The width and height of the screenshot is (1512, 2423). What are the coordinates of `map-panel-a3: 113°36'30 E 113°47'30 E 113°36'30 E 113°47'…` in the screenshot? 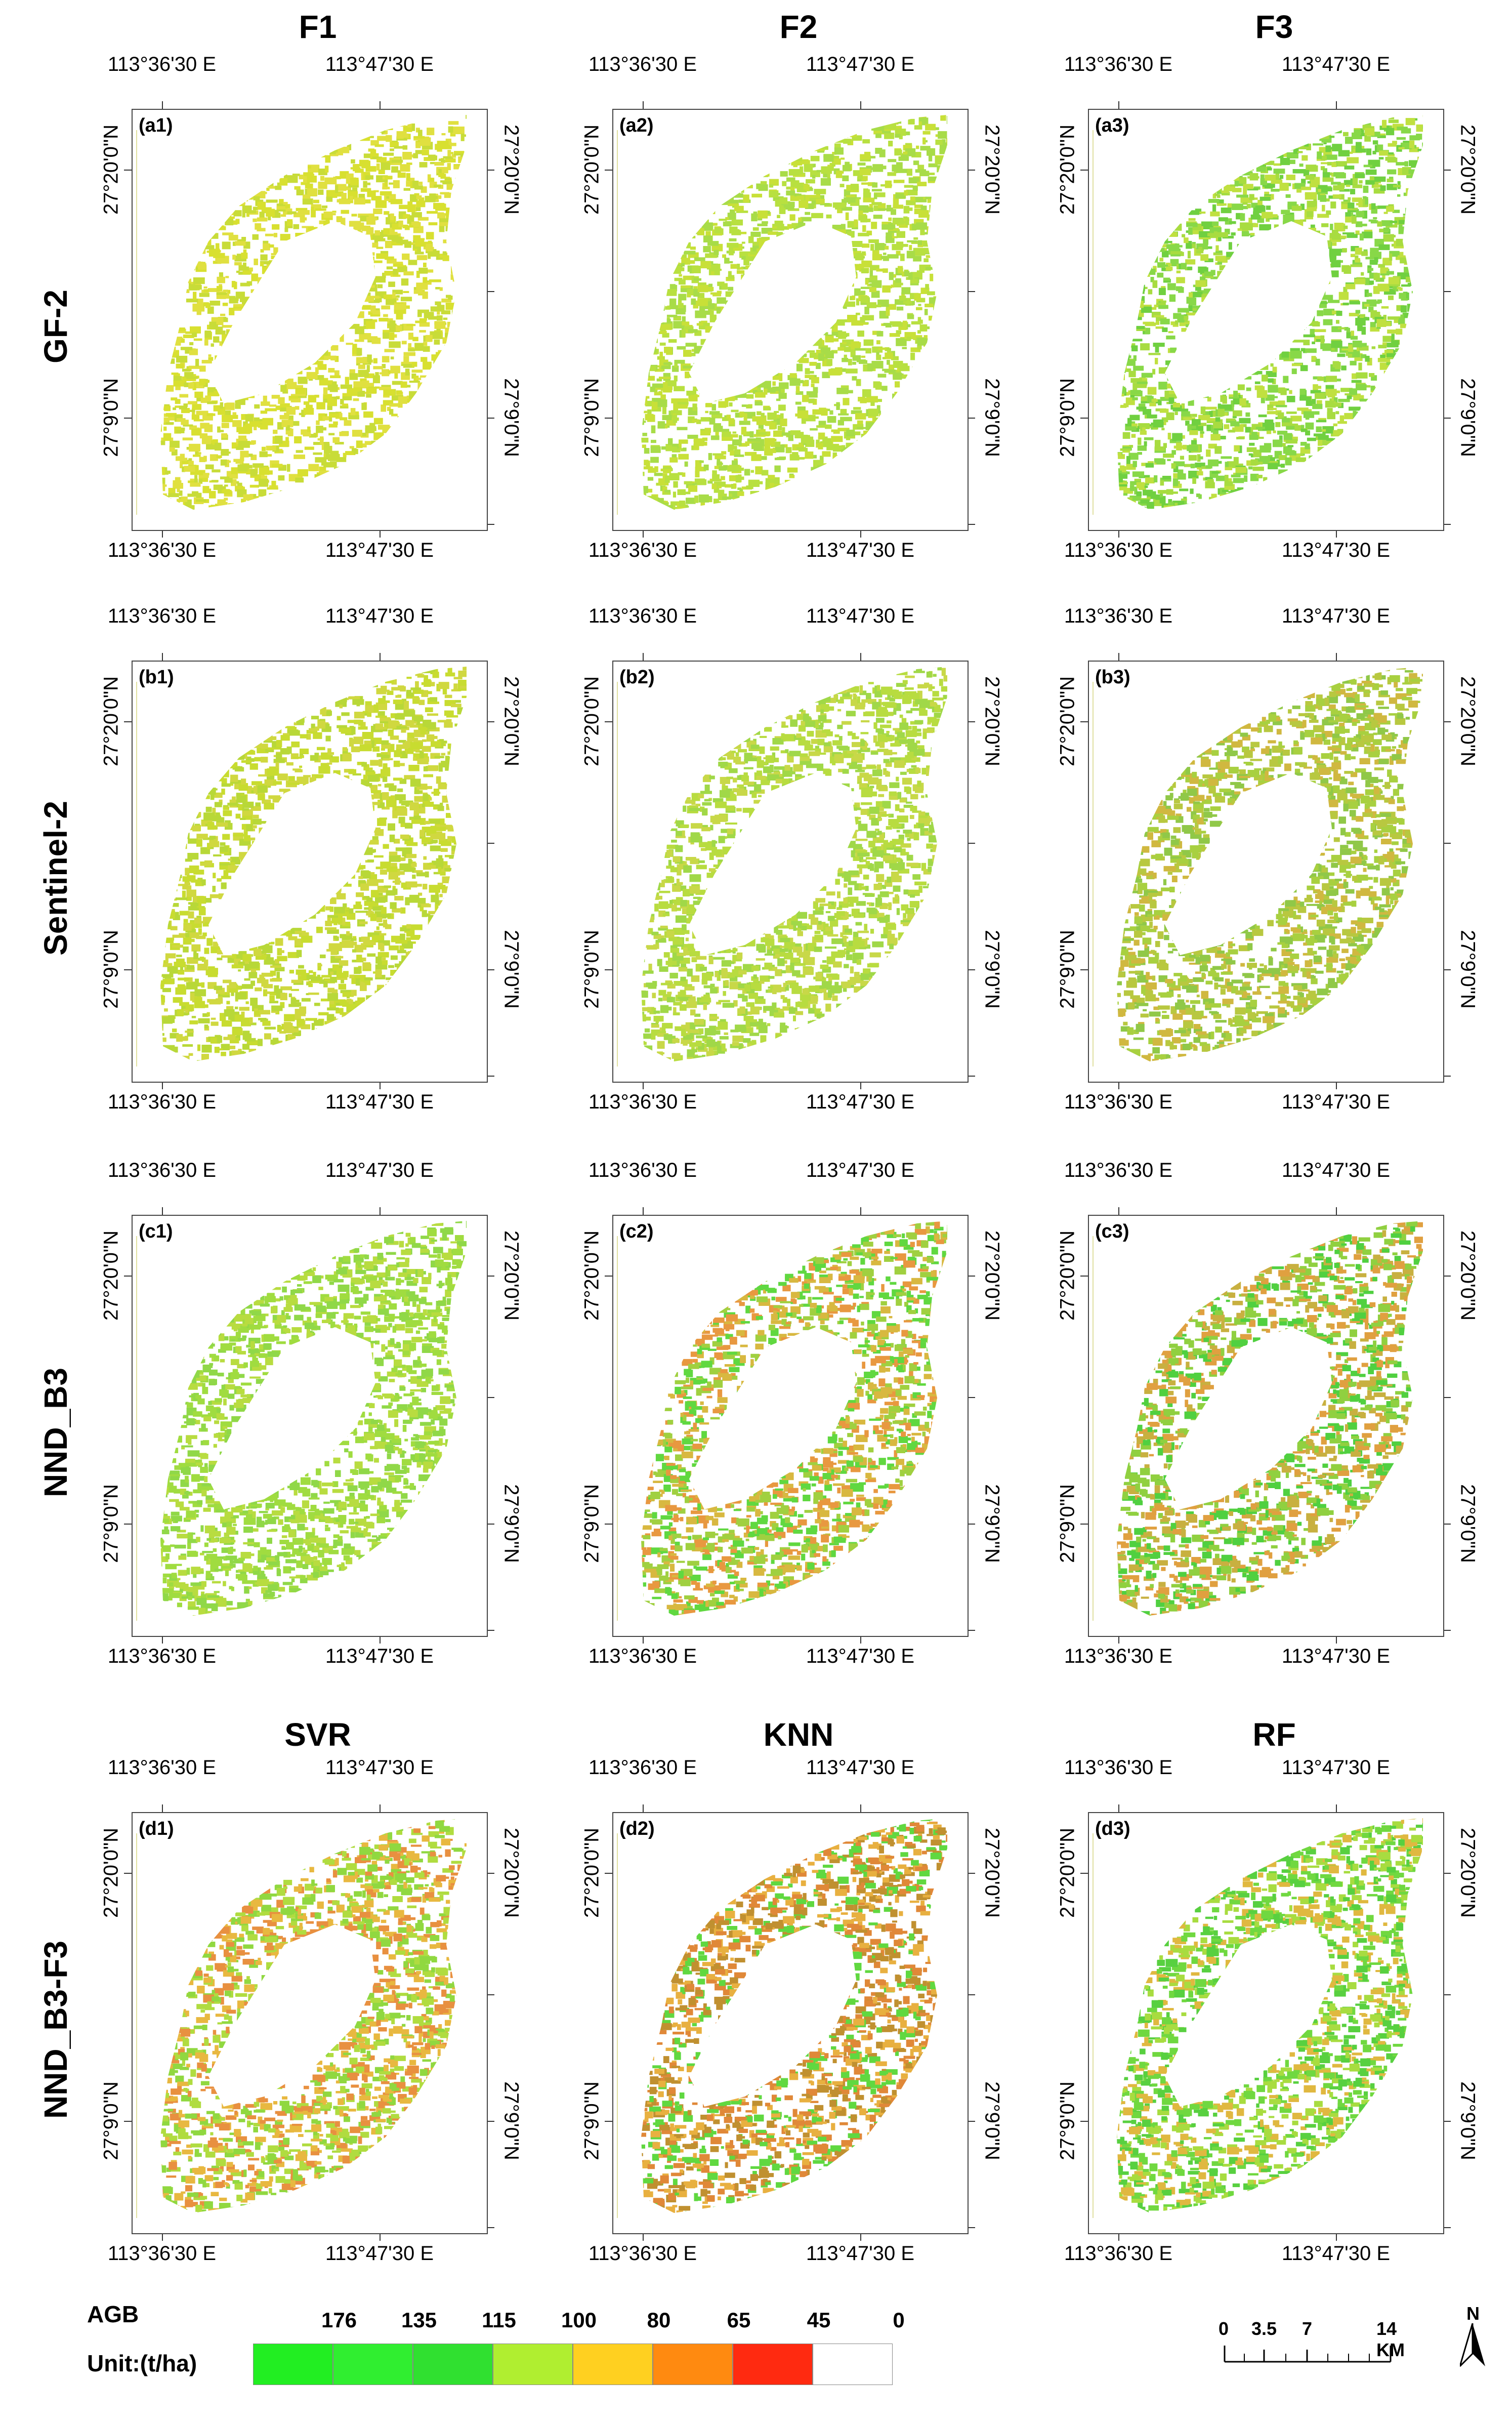 It's located at (1272, 328).